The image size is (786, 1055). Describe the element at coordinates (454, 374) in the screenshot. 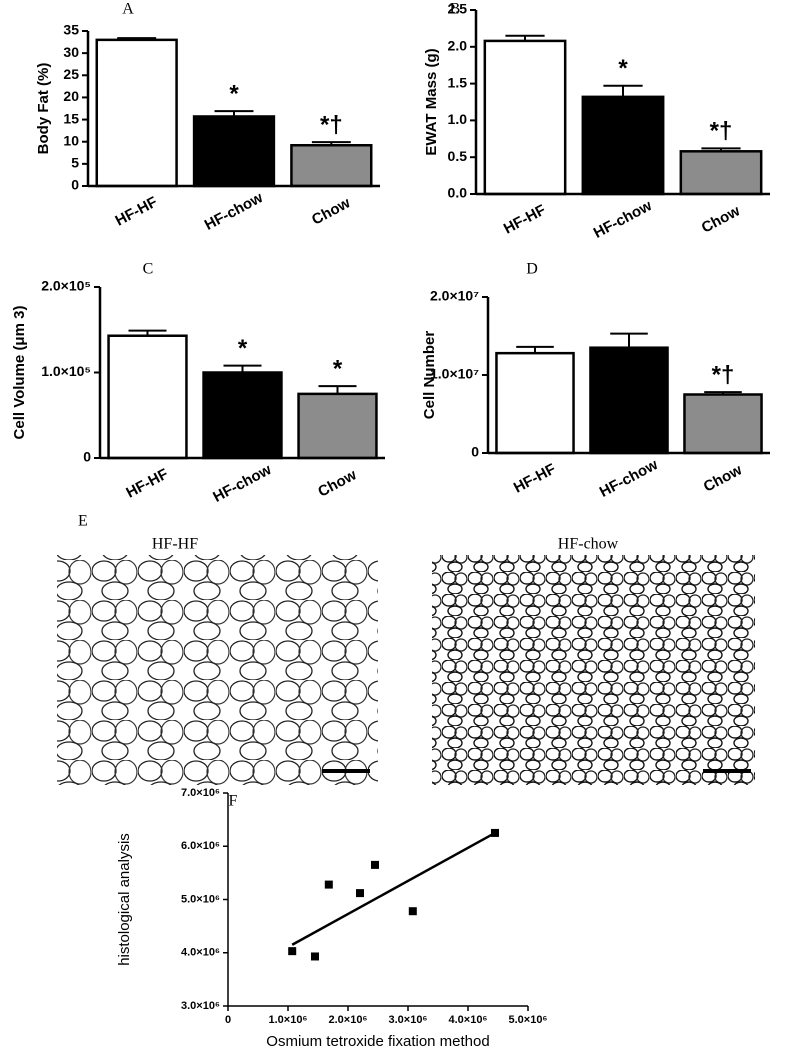

I see `y-tick-label: 1.0×10⁷` at that location.